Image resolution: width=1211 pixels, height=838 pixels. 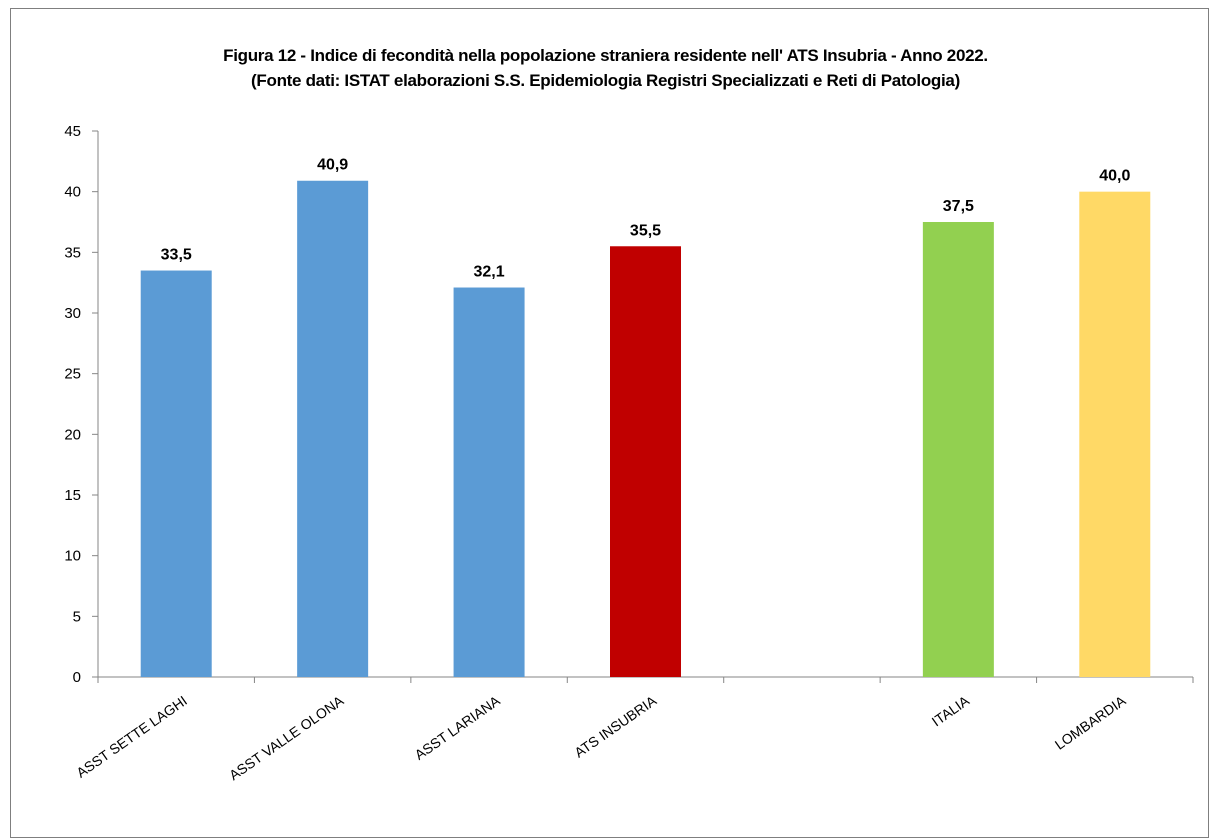 I want to click on y-tick-label: 45, so click(x=72, y=131).